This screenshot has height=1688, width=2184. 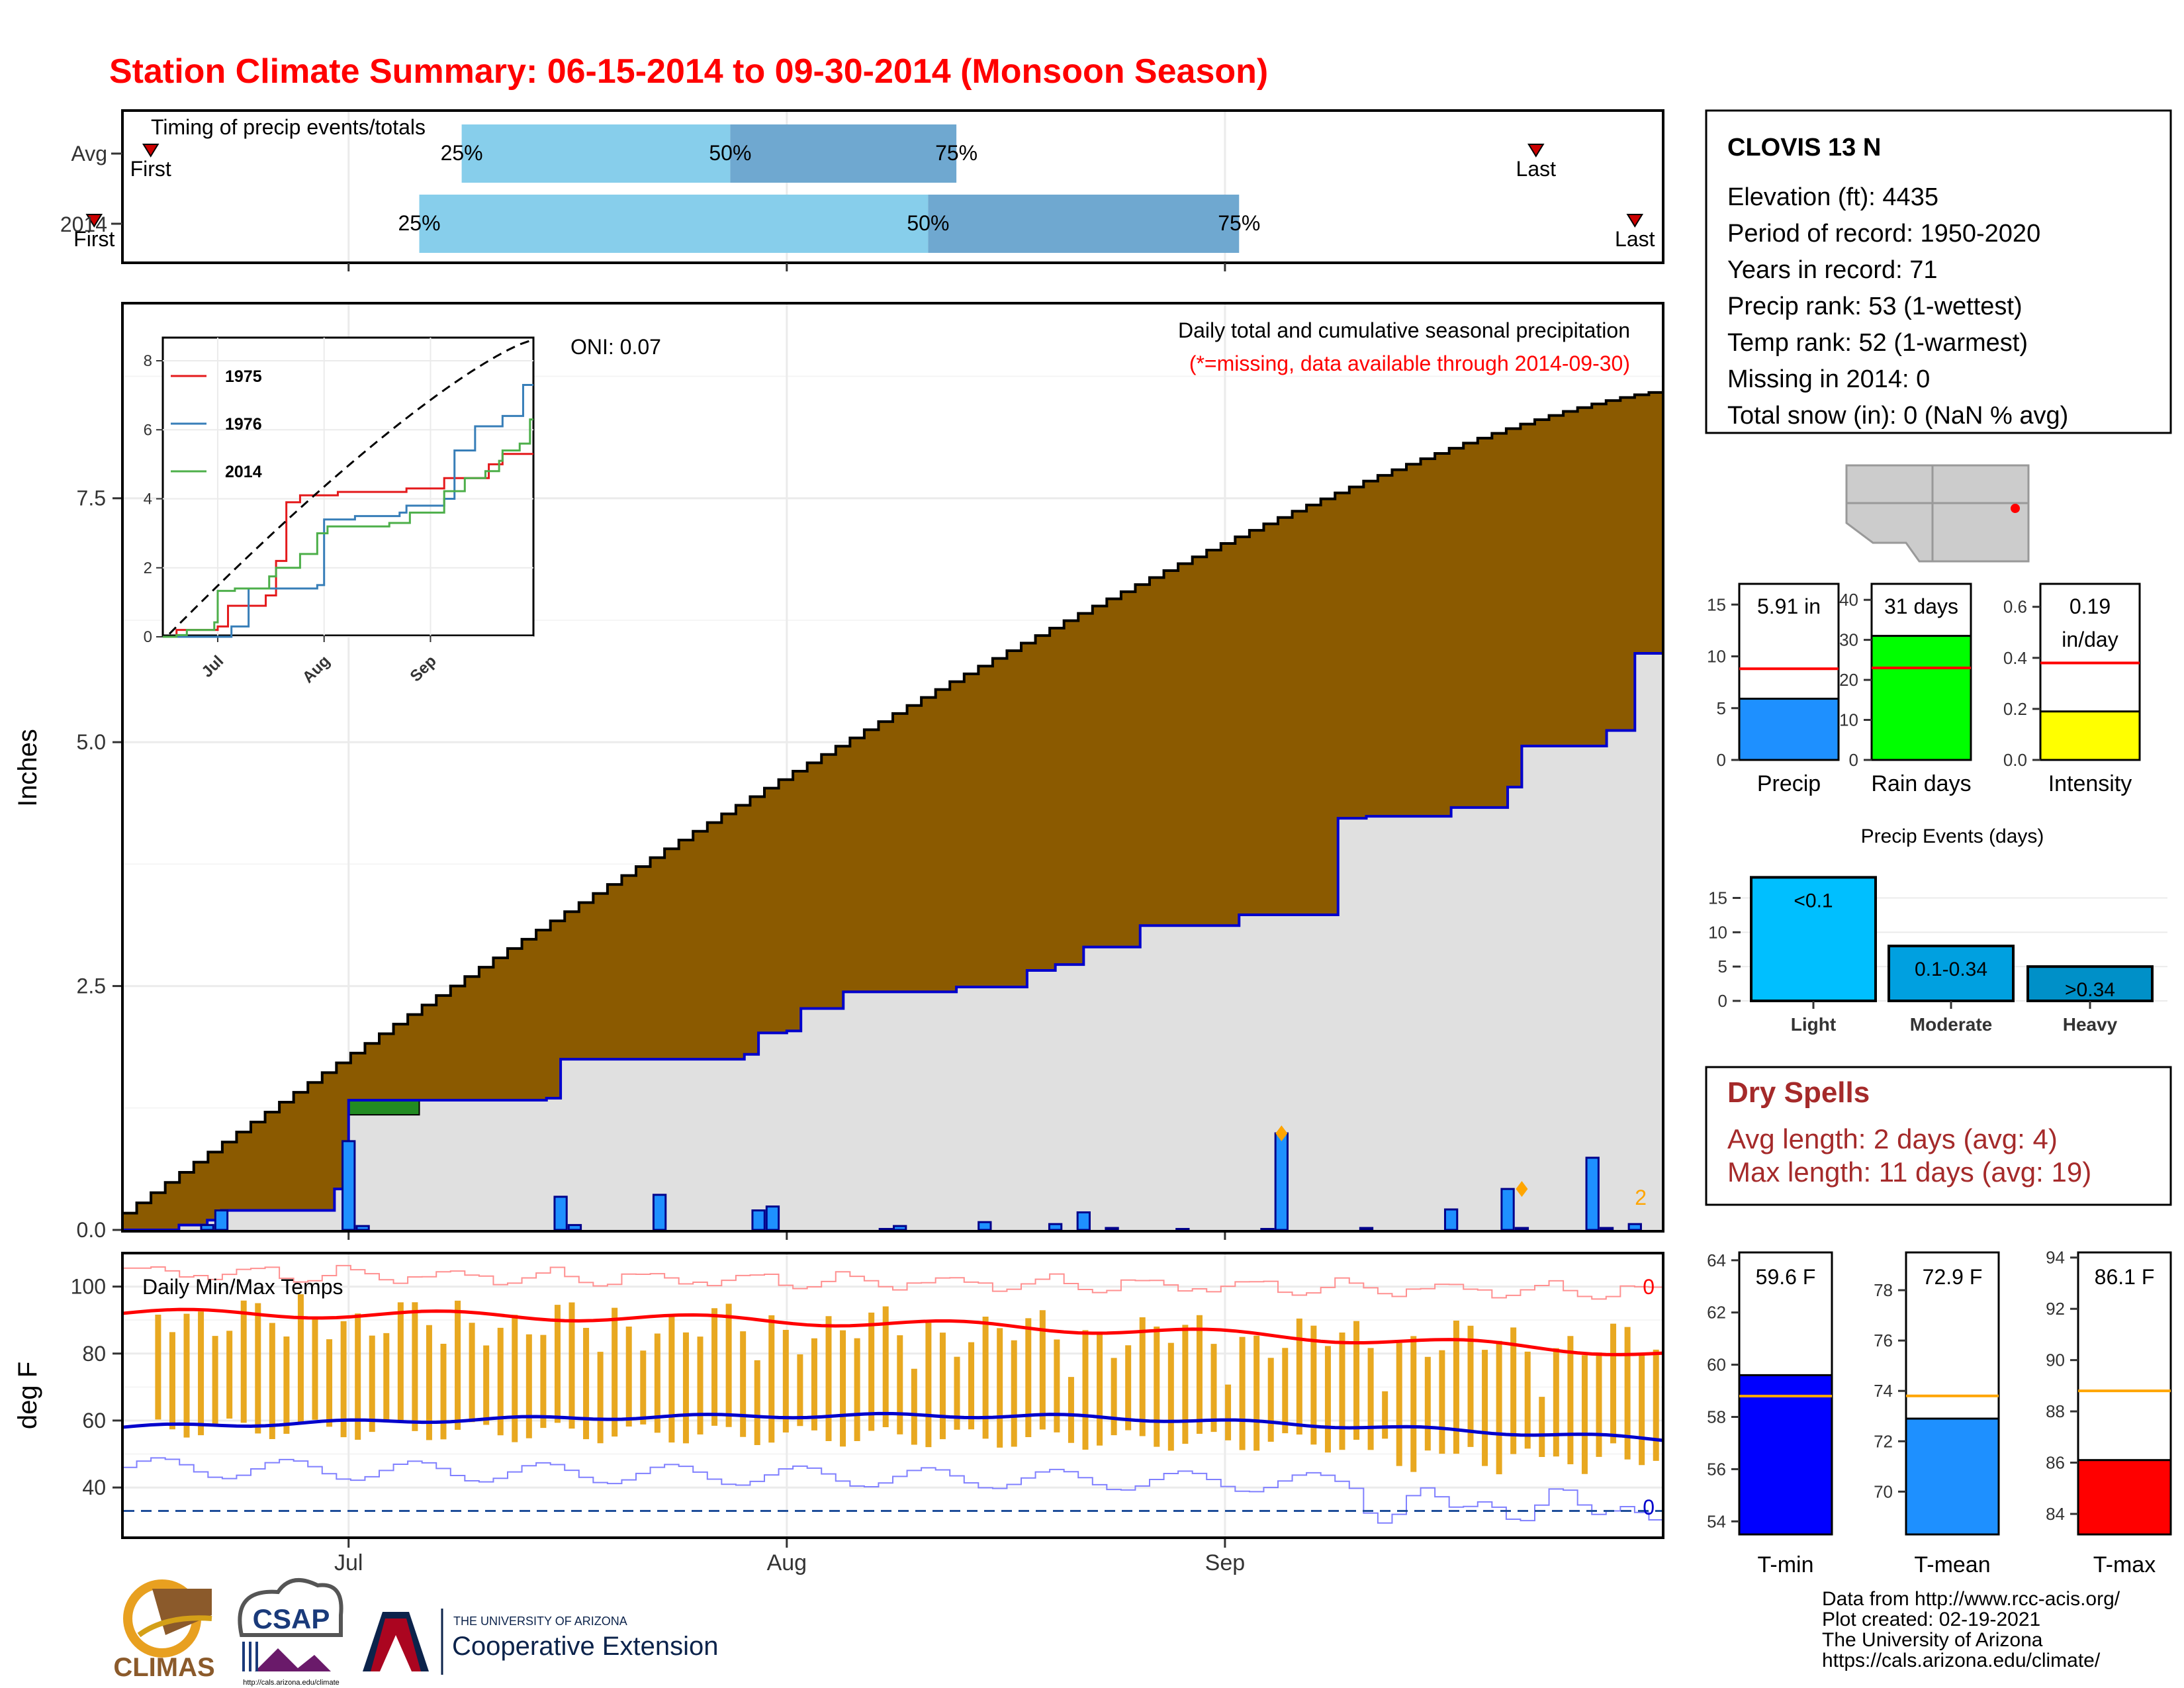 I want to click on precip-event-bar, so click(x=1814, y=939).